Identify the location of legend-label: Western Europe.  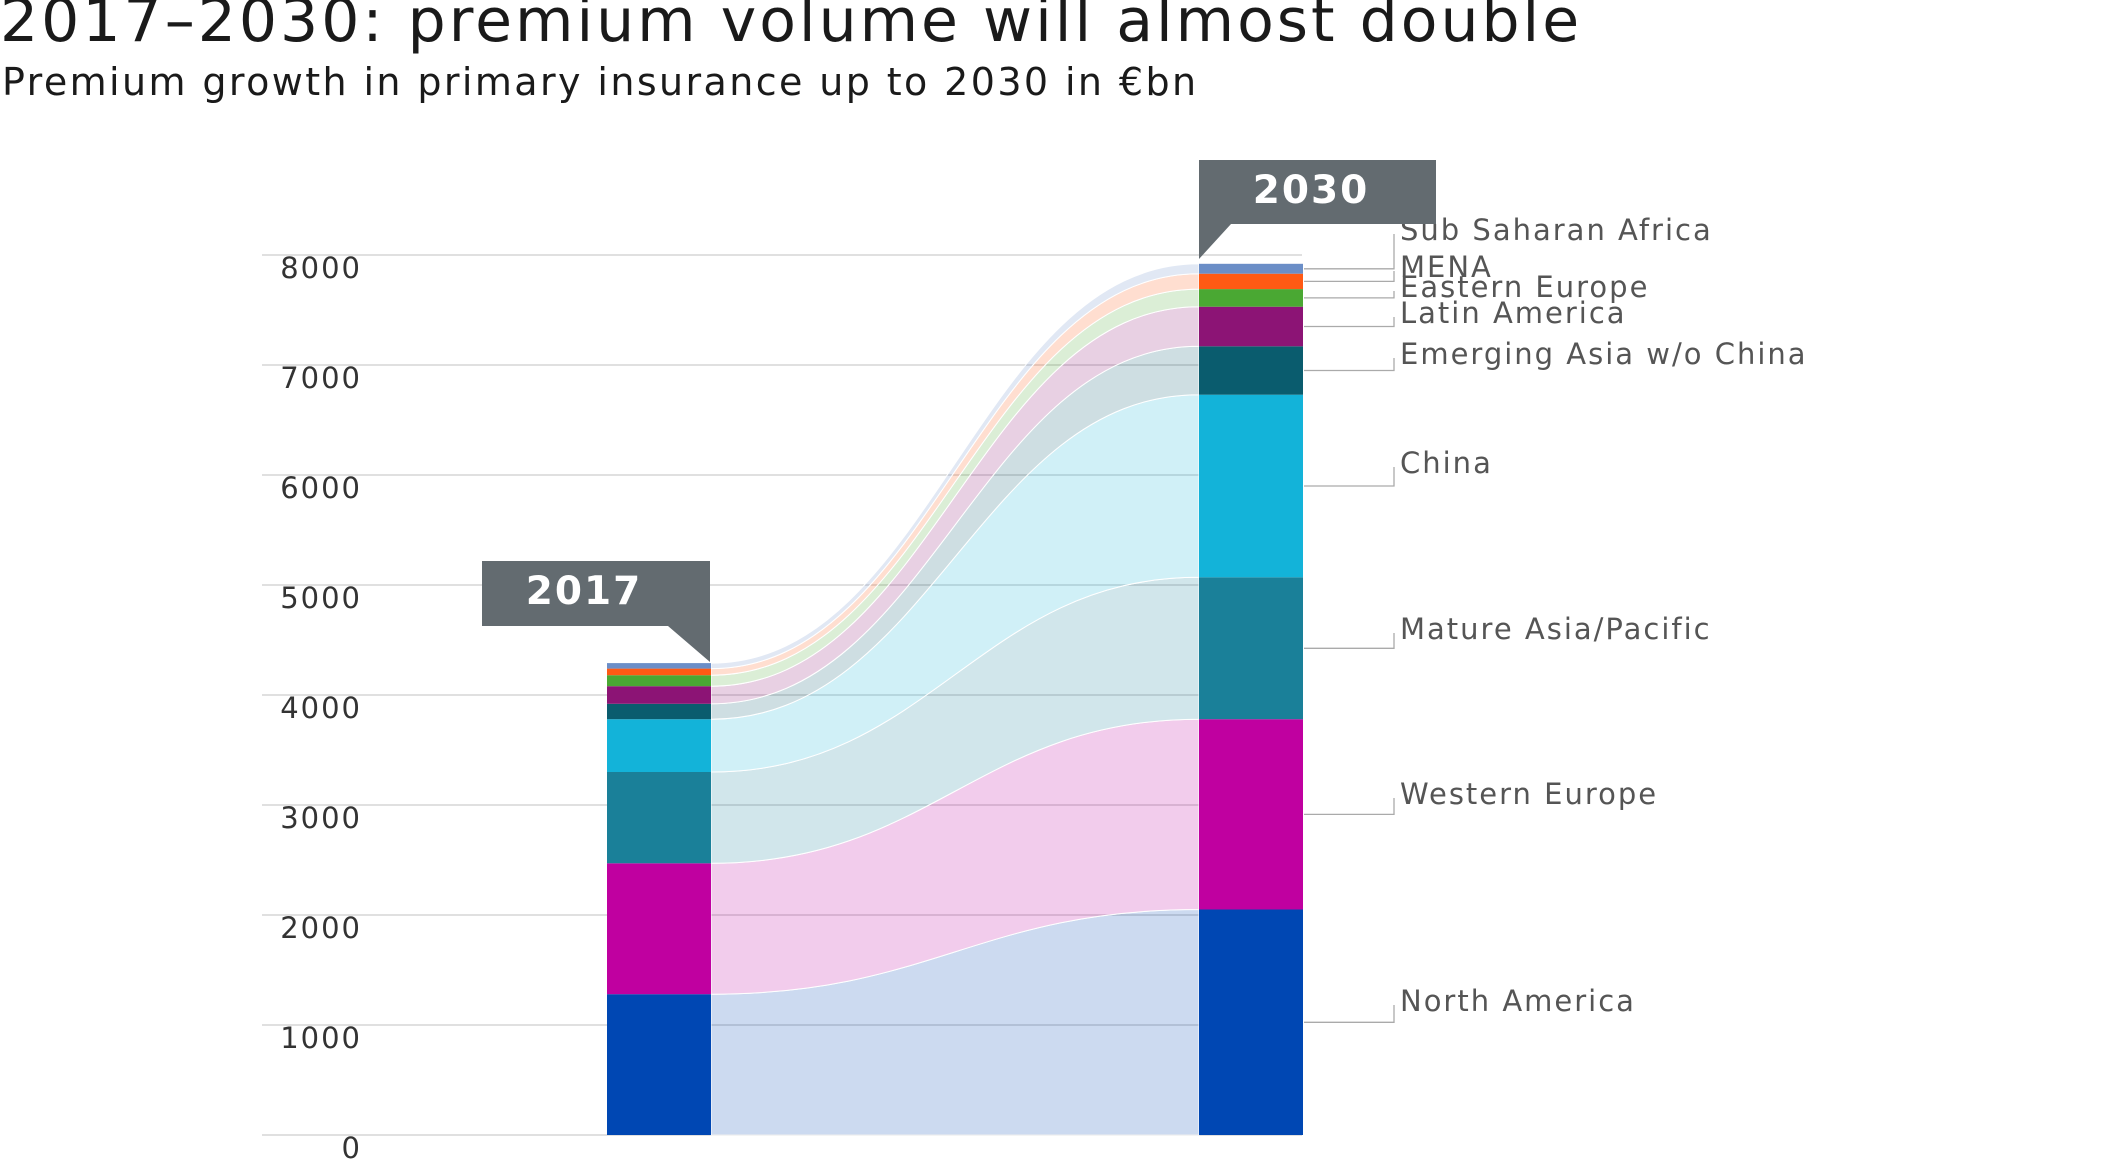
(1529, 794).